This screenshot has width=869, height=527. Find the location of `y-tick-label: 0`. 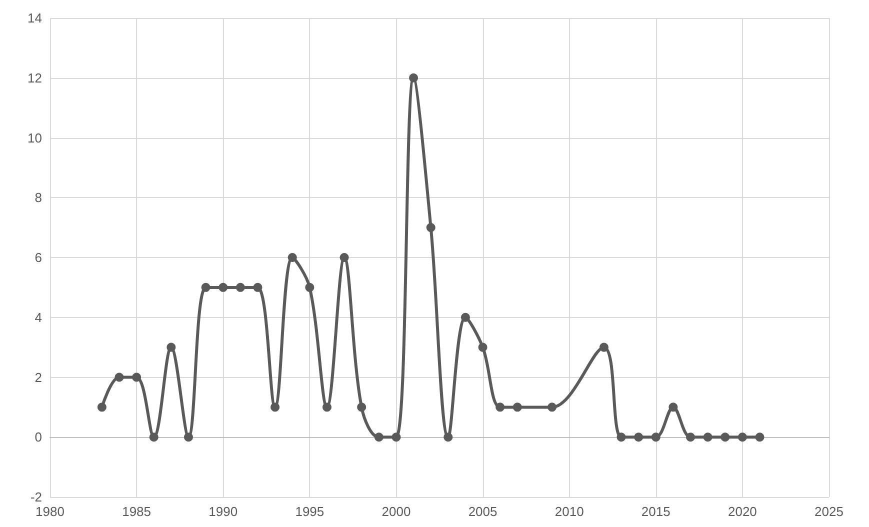

y-tick-label: 0 is located at coordinates (38, 437).